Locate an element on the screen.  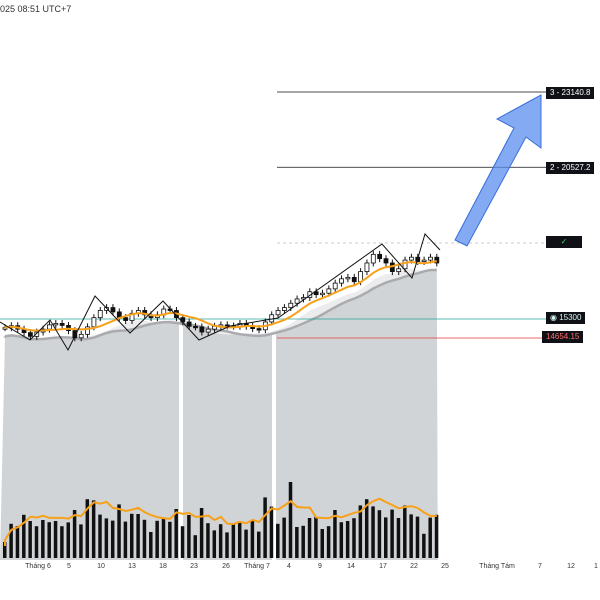
target-arrow-icon is located at coordinates (498, 170).